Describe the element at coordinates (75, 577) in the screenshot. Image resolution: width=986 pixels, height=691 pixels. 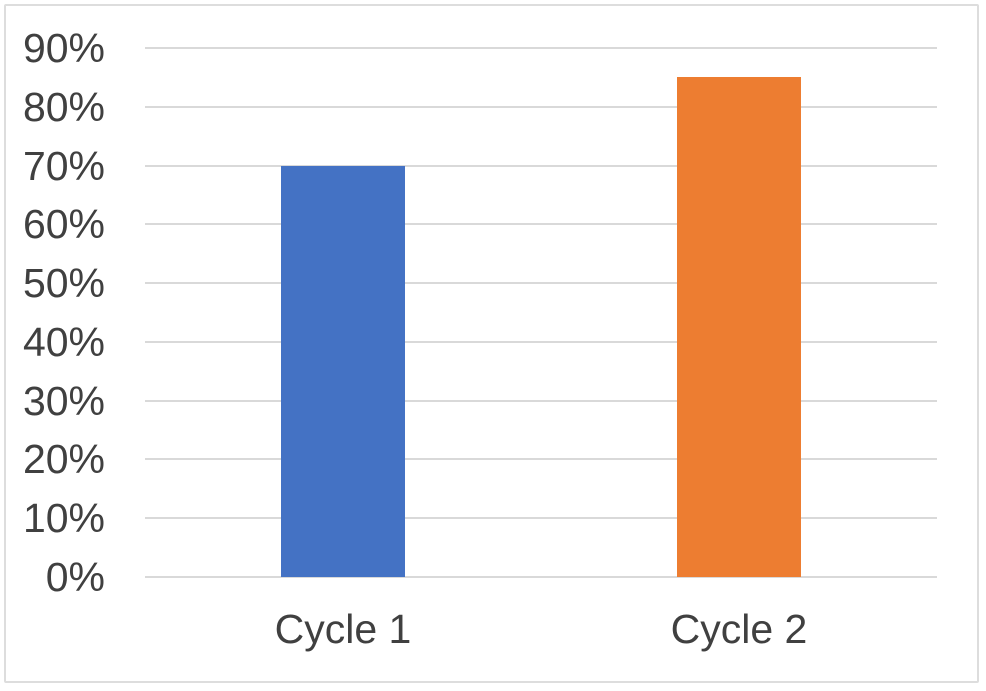
I see `y-axis-tick-label: 0%` at that location.